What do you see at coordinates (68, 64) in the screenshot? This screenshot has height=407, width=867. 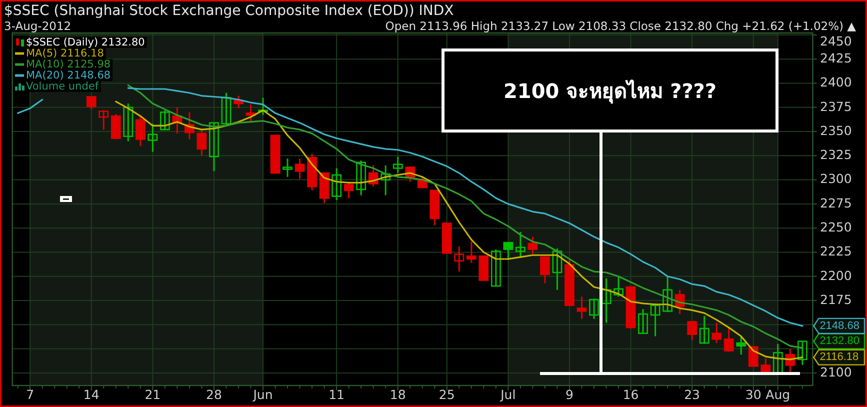 I see `legend-label: MA(10) 2125.98` at bounding box center [68, 64].